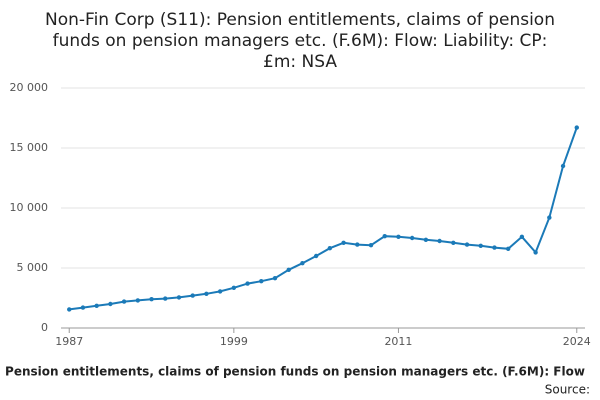 The width and height of the screenshot is (600, 400). Describe the element at coordinates (300, 62) in the screenshot. I see `chart-title: £m: NSA` at that location.